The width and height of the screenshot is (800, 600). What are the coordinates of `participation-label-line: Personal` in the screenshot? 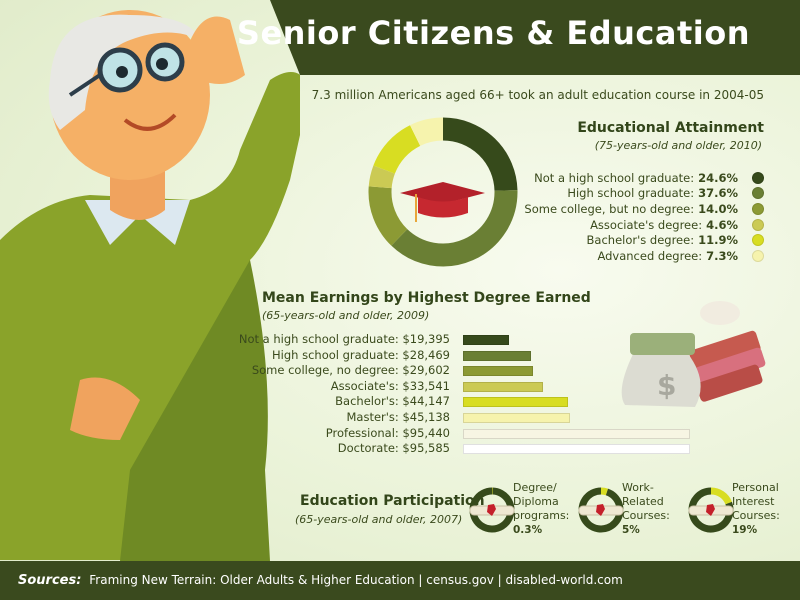 It's located at (755, 487).